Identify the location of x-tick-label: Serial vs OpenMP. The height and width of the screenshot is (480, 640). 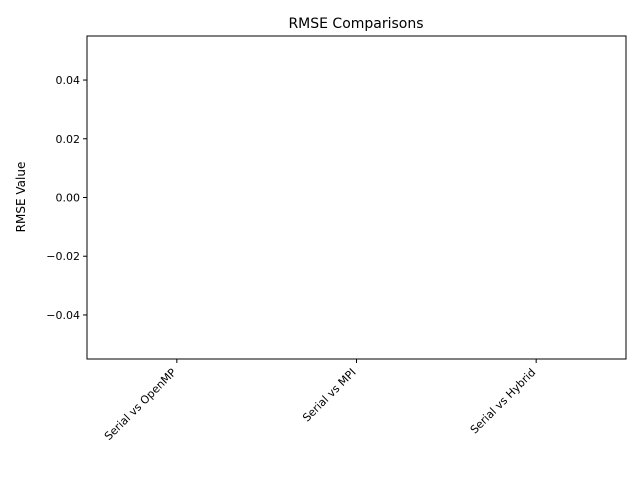
(140, 404).